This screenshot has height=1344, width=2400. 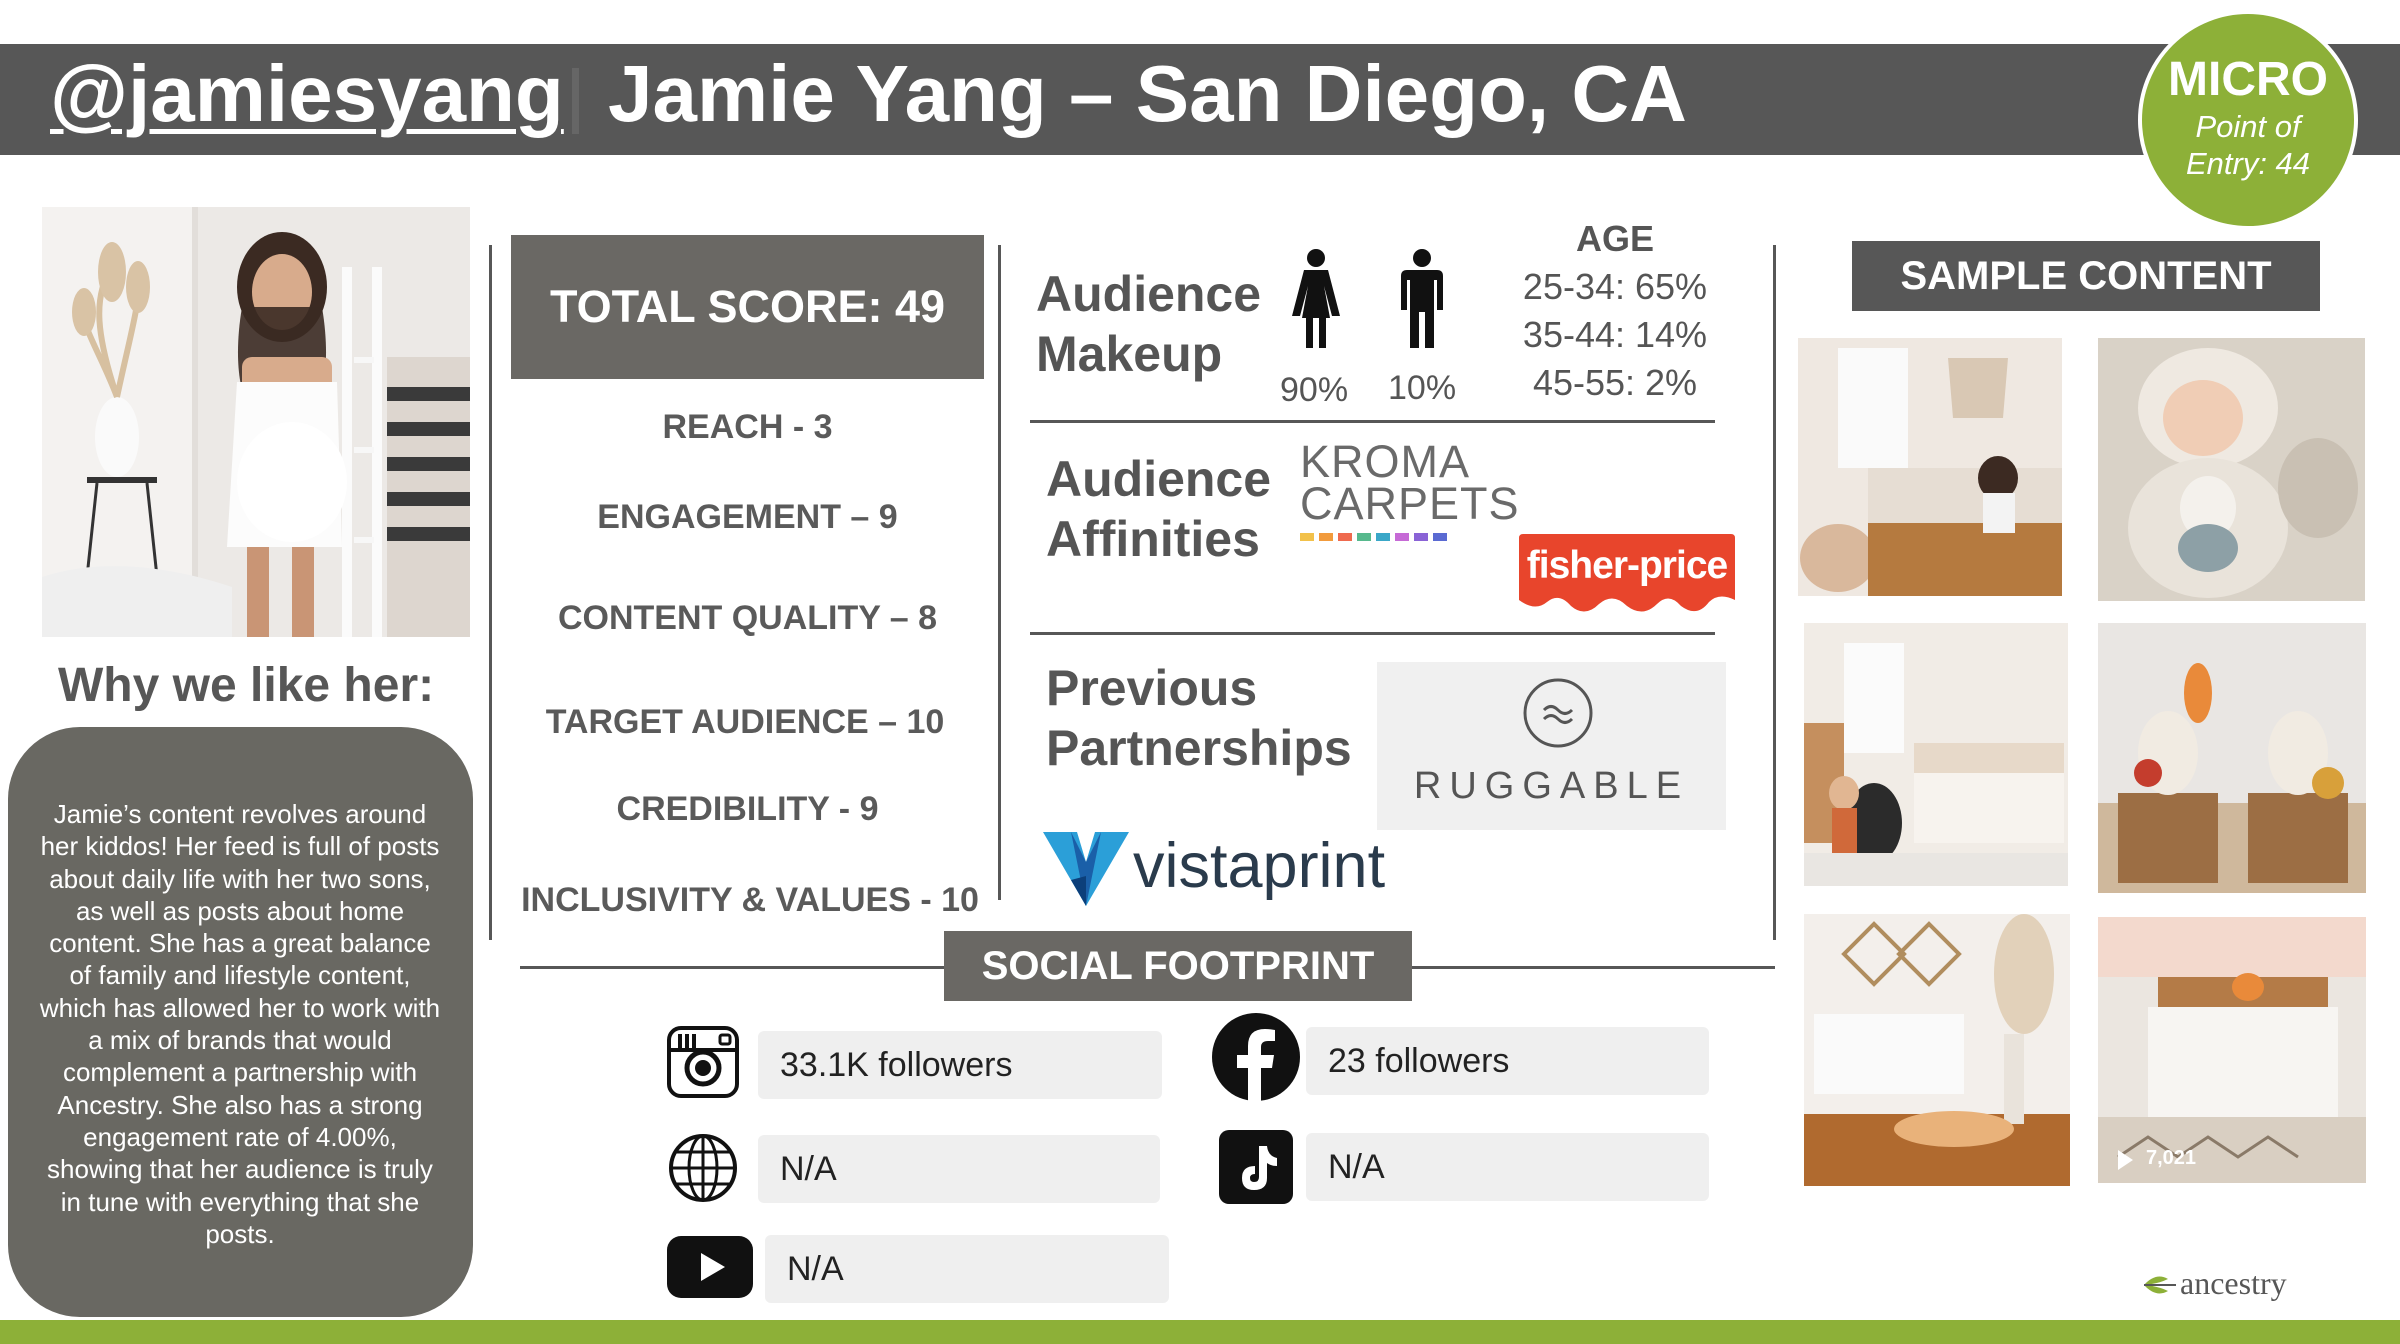 I want to click on audience-makeup-line-2: Makeup, so click(x=1129, y=354).